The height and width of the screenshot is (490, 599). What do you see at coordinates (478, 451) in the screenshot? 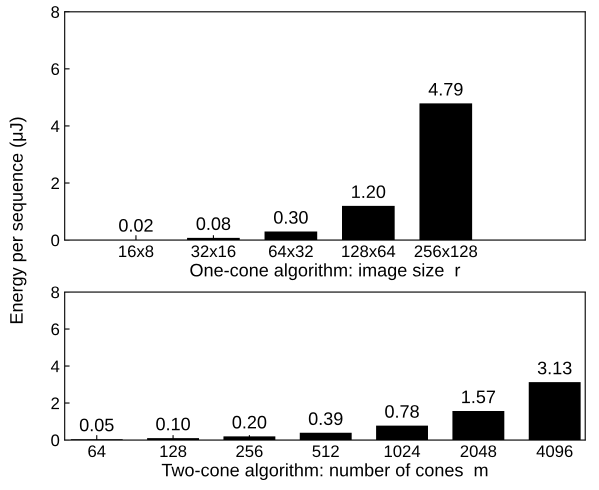
I see `x-tick-label: 2048` at bounding box center [478, 451].